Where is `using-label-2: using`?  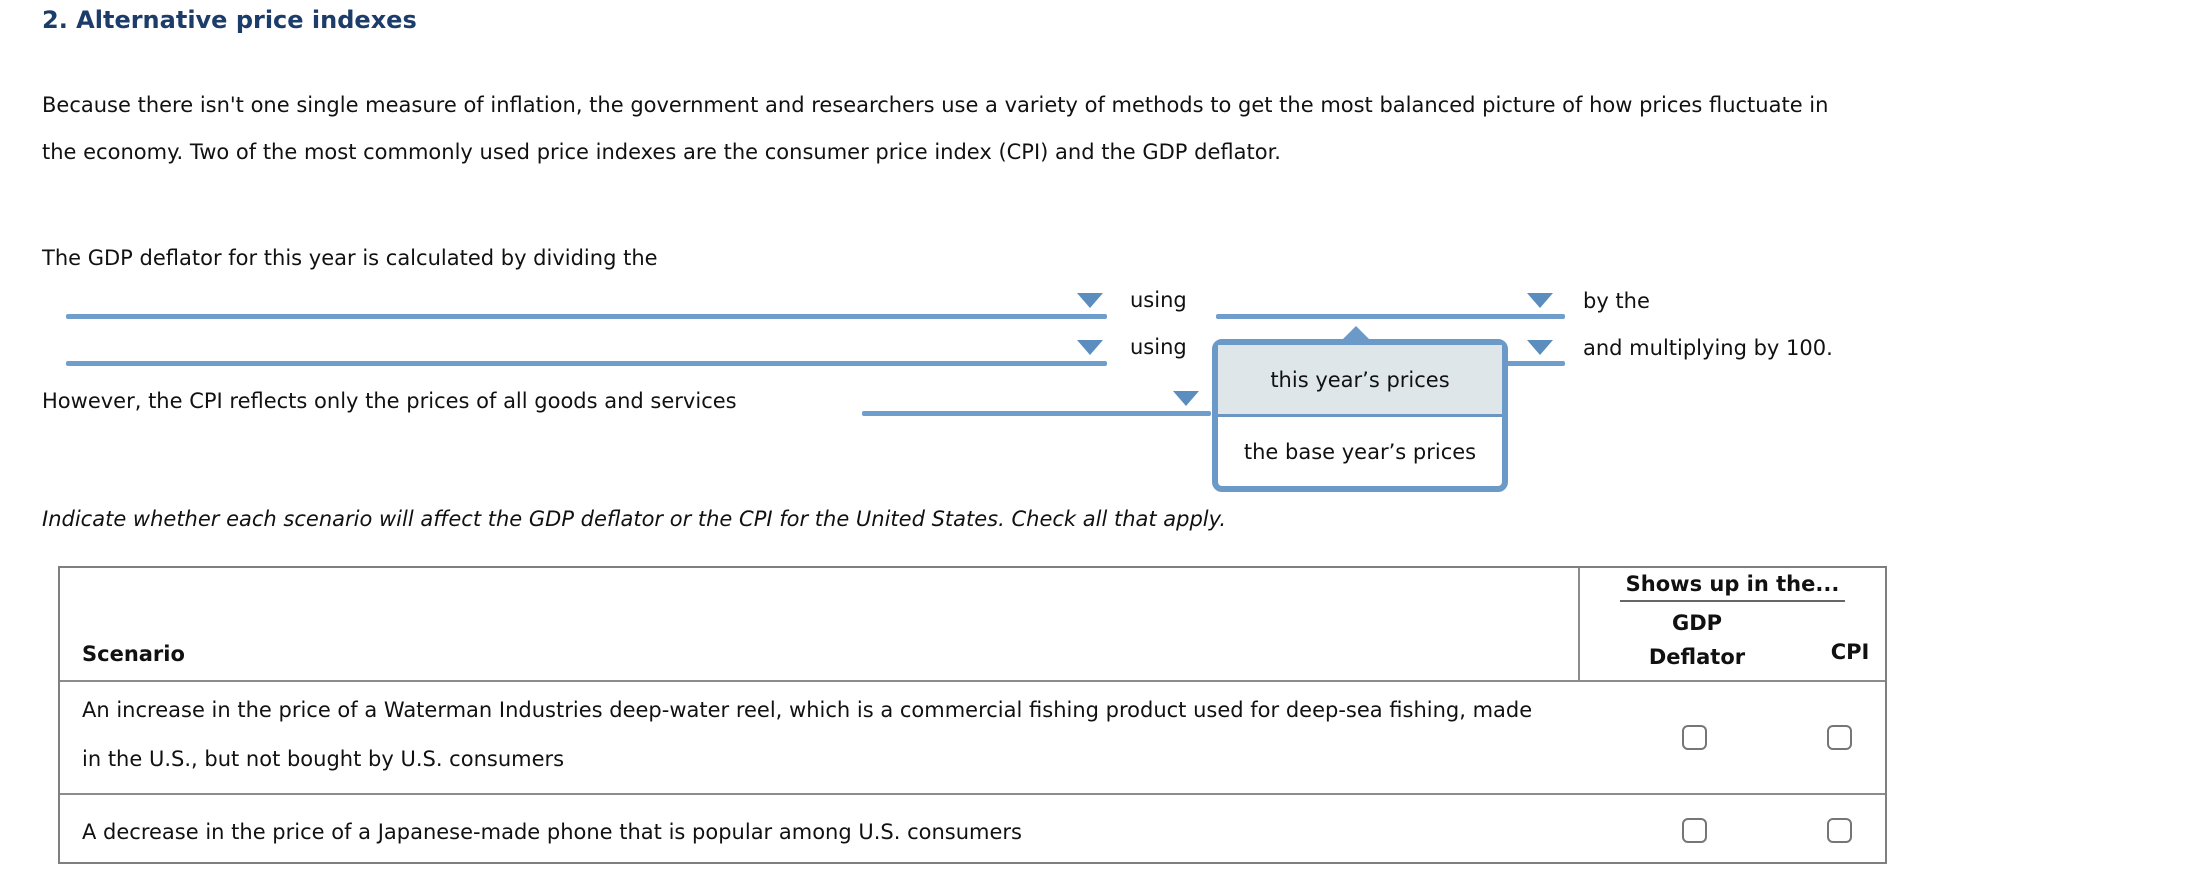 using-label-2: using is located at coordinates (1158, 347).